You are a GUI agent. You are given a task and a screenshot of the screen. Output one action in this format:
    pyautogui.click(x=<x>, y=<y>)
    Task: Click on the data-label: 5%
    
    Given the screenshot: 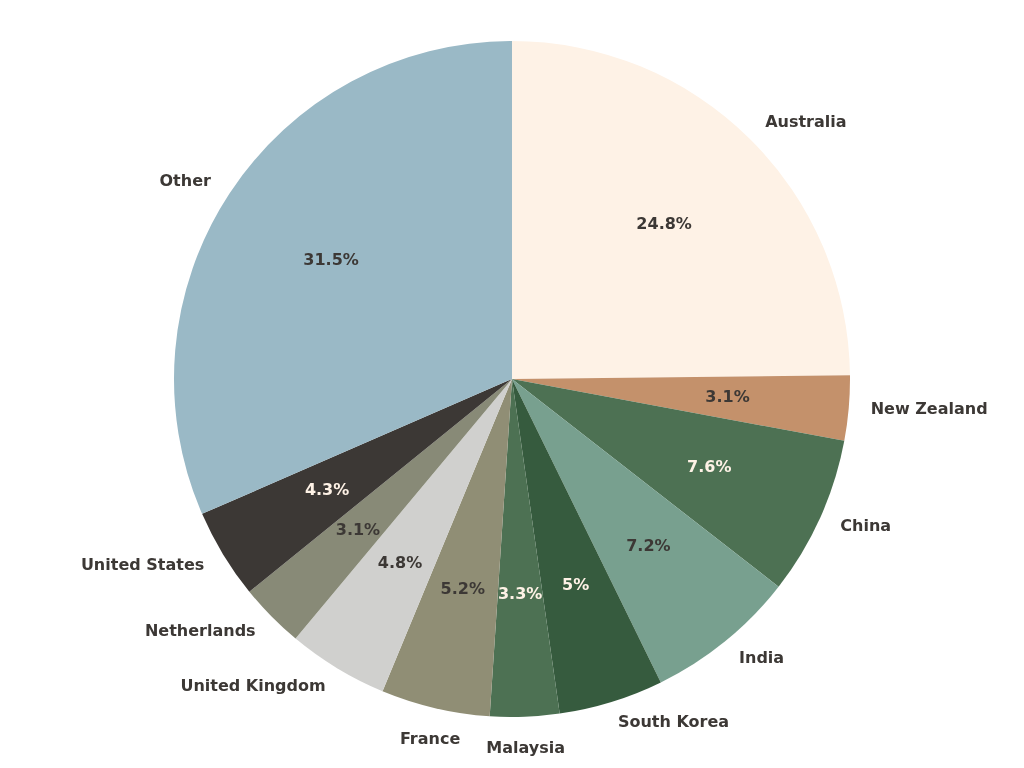 What is the action you would take?
    pyautogui.click(x=576, y=584)
    